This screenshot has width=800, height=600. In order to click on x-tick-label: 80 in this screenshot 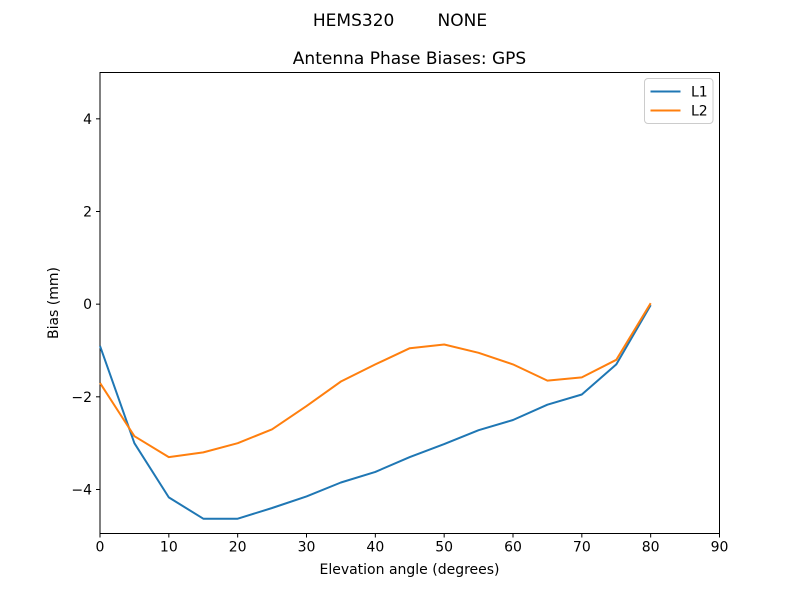, I will do `click(651, 548)`.